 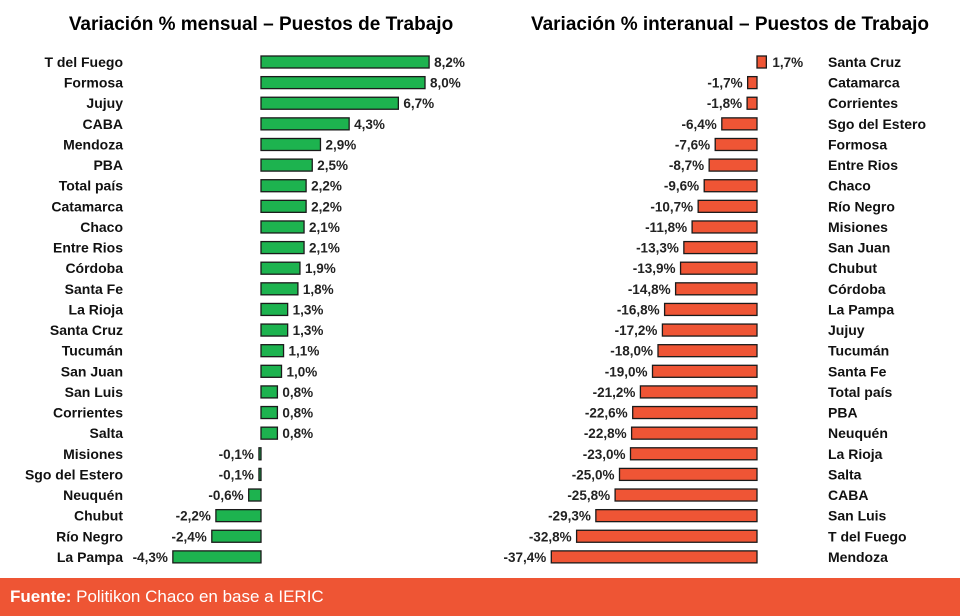 What do you see at coordinates (340, 144) in the screenshot?
I see `data-label: 2,9%` at bounding box center [340, 144].